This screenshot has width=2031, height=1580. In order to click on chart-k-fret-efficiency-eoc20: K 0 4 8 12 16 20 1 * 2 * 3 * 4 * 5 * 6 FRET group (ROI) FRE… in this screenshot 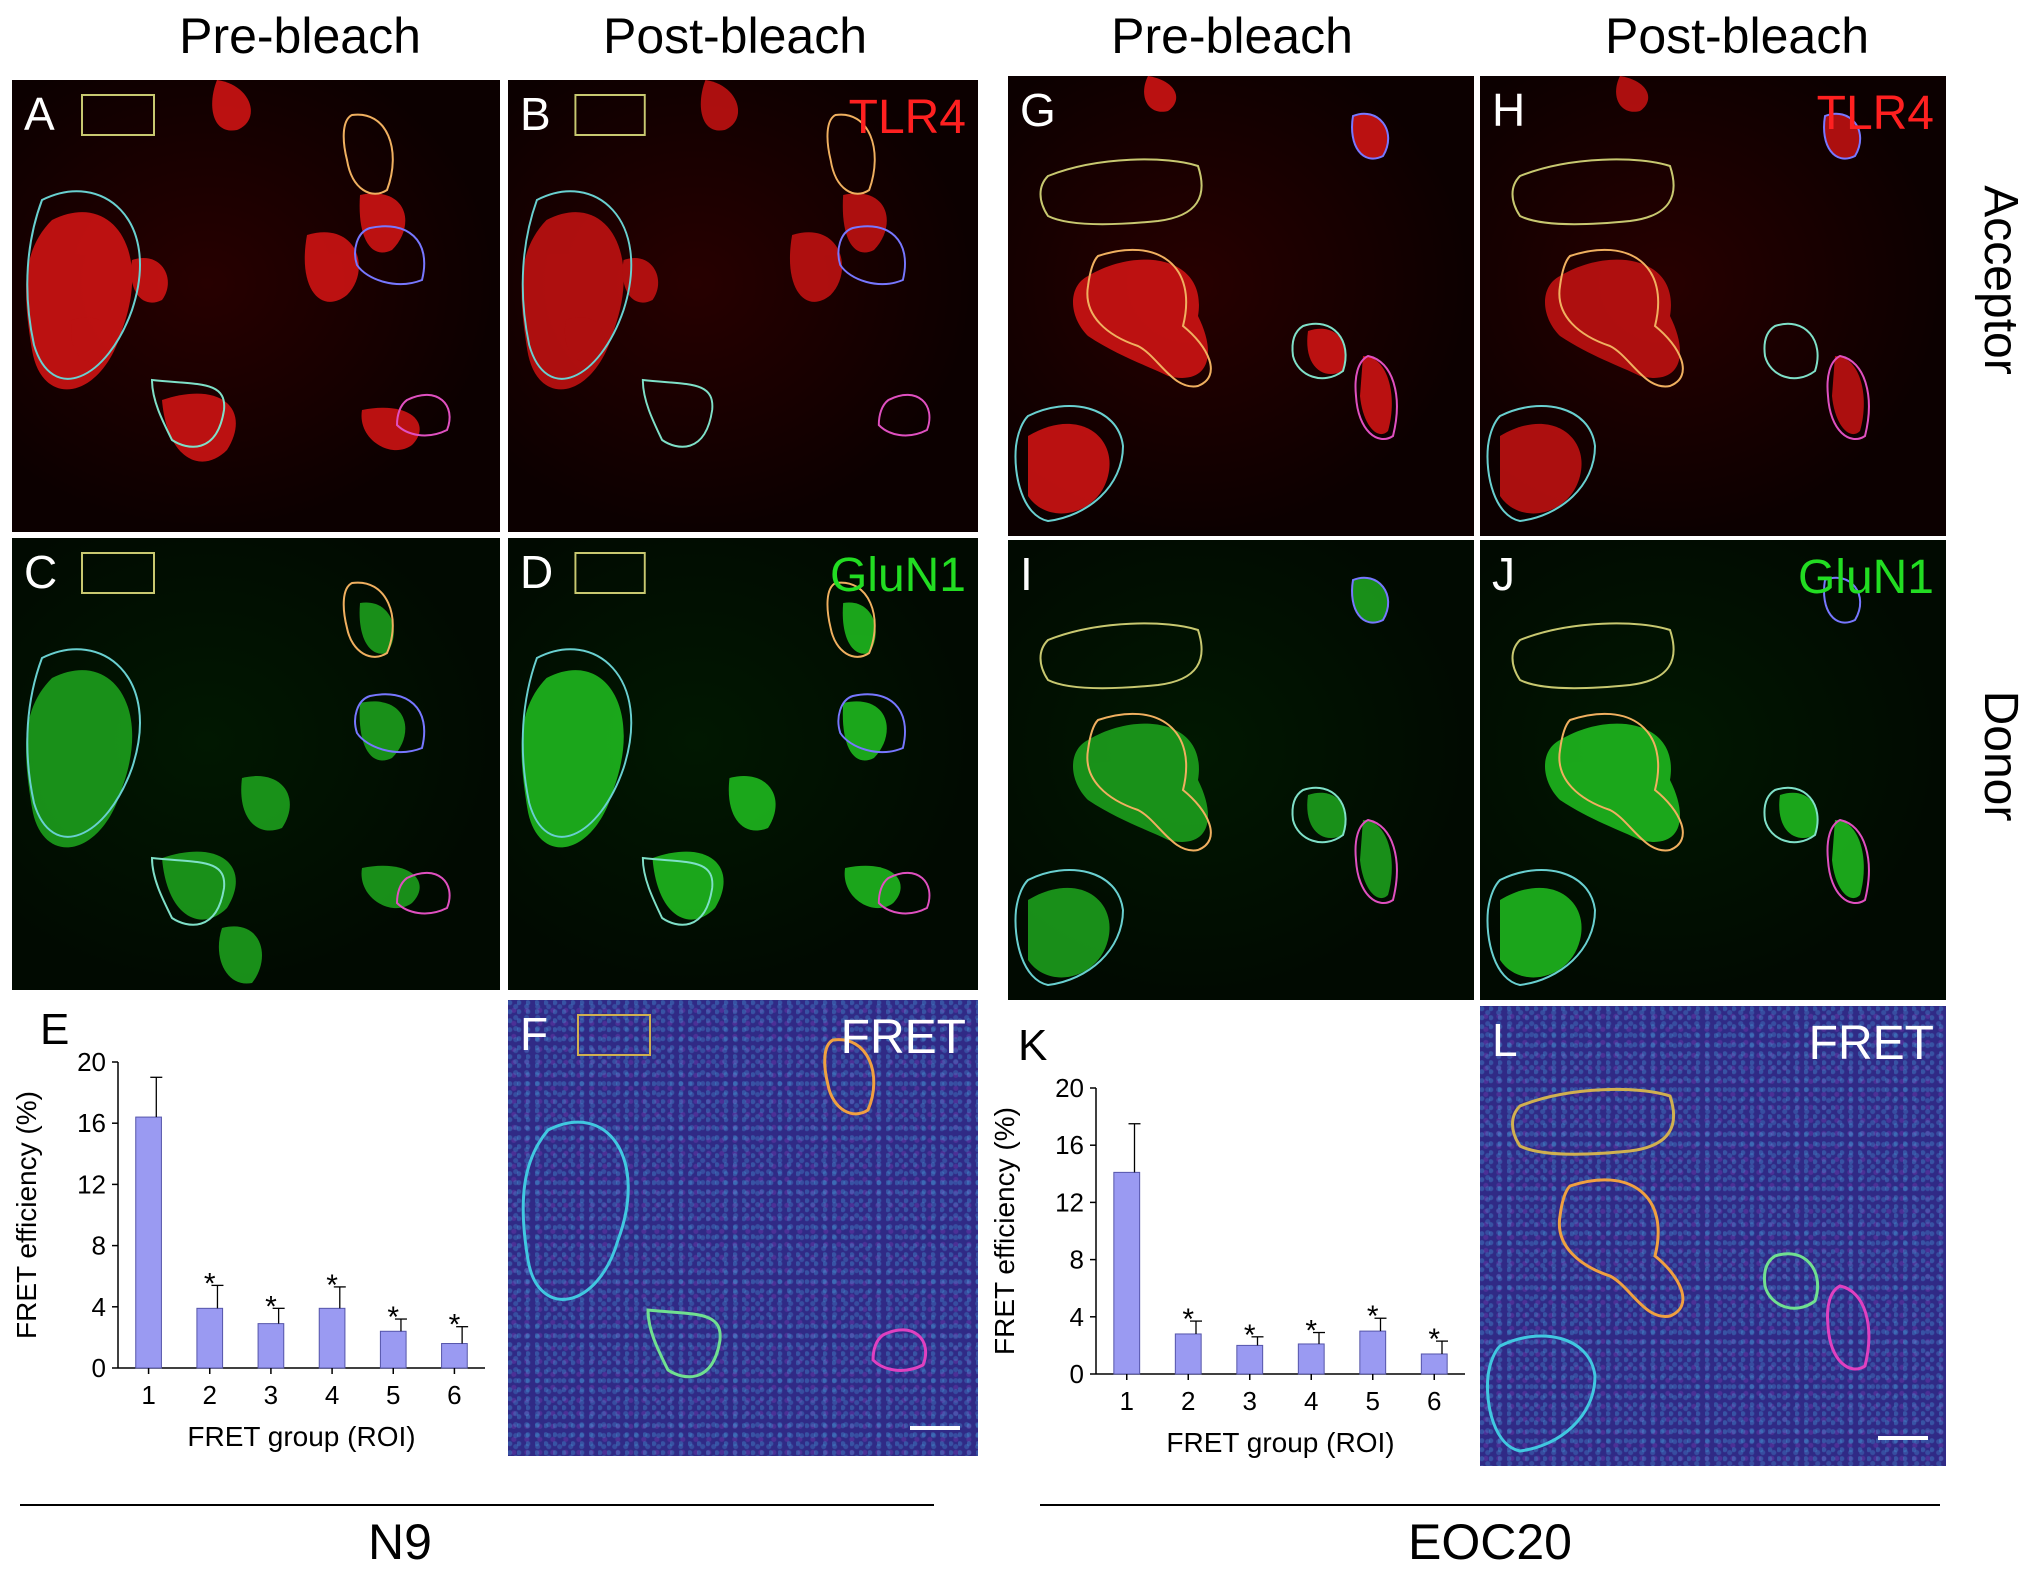, I will do `click(1227, 1239)`.